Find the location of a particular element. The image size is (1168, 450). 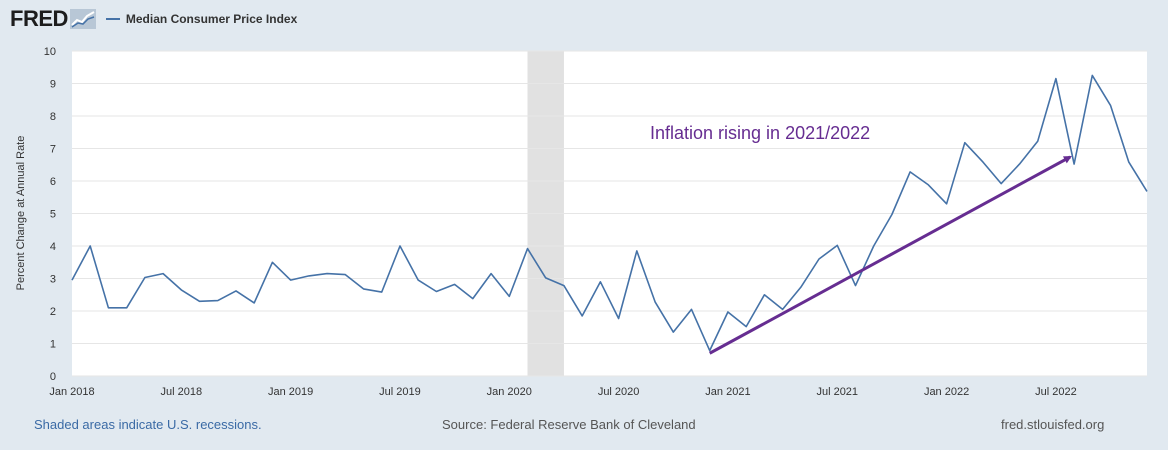

y-tick-label: 10 is located at coordinates (50, 52).